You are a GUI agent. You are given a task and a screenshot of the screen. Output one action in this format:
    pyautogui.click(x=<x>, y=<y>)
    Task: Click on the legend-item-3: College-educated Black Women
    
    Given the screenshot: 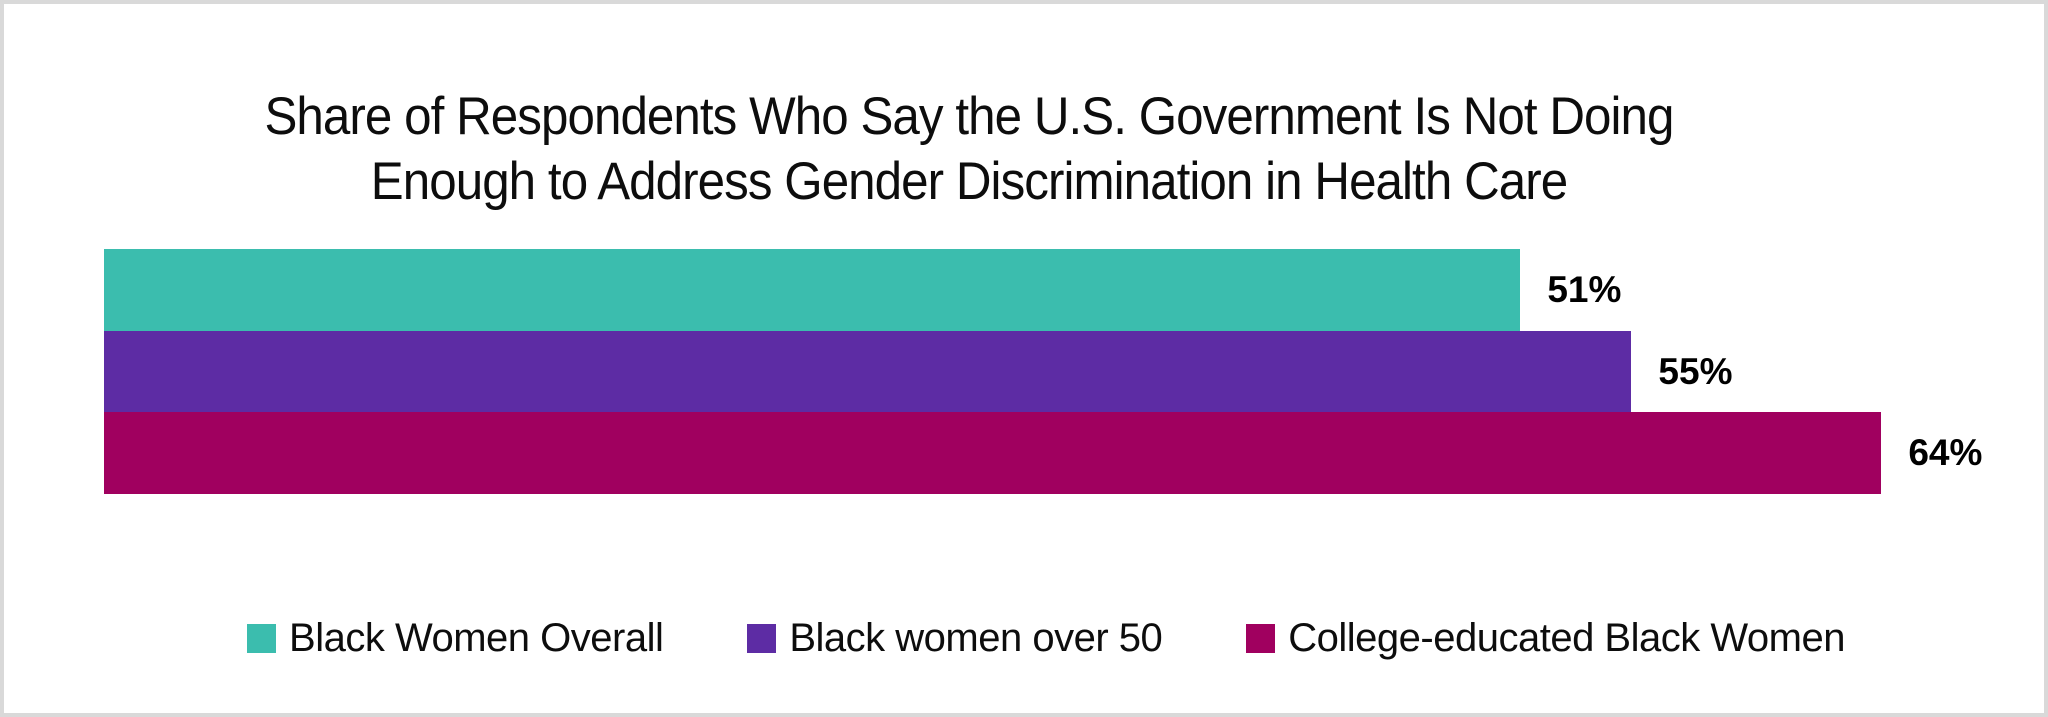 What is the action you would take?
    pyautogui.click(x=1545, y=638)
    